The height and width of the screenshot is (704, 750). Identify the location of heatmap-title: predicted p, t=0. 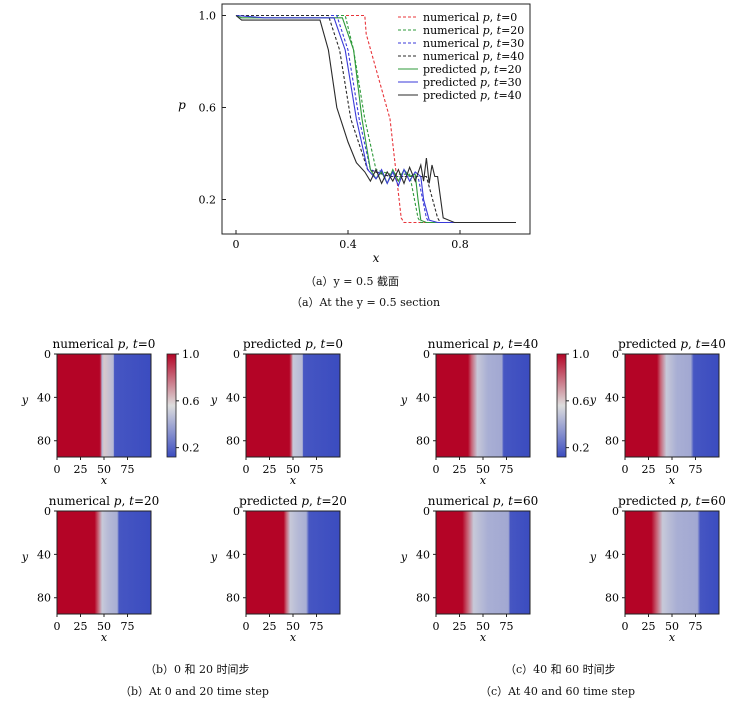
(293, 344).